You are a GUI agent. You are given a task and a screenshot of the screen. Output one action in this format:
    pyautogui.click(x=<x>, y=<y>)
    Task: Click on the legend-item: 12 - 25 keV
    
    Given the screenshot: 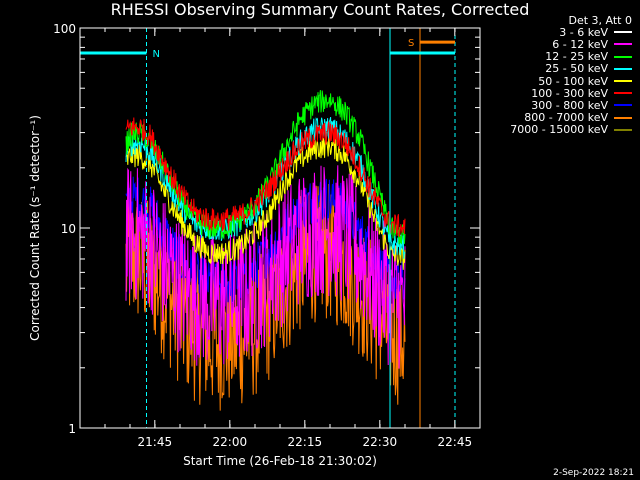 What is the action you would take?
    pyautogui.click(x=547, y=57)
    